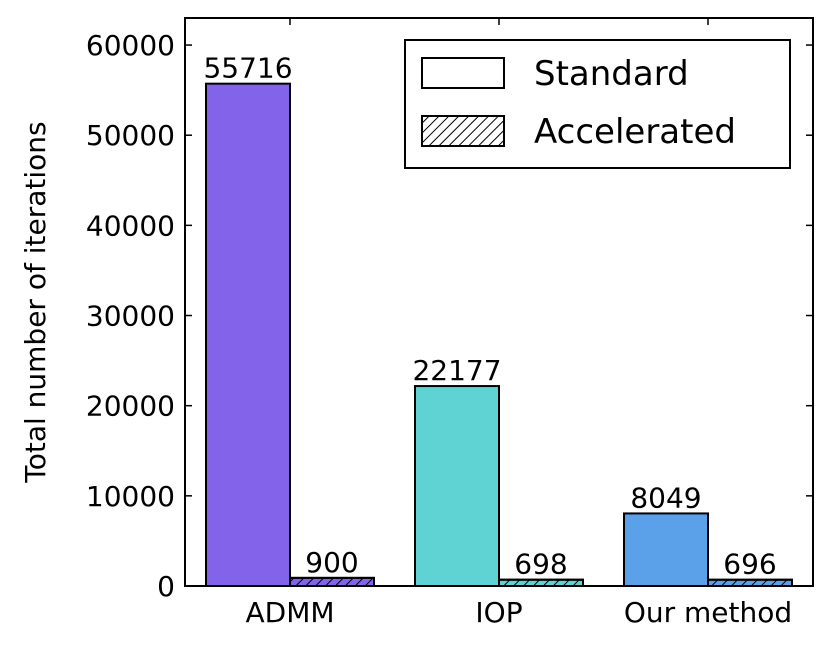 The width and height of the screenshot is (832, 650). Describe the element at coordinates (665, 497) in the screenshot. I see `data-label-our-method-standard: 8049` at that location.